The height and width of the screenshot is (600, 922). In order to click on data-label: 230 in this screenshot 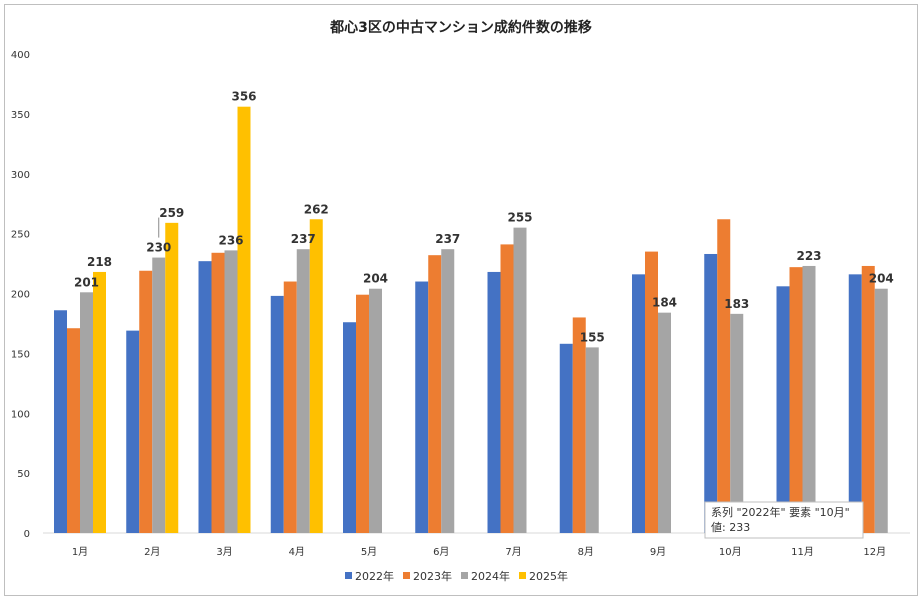, I will do `click(158, 248)`.